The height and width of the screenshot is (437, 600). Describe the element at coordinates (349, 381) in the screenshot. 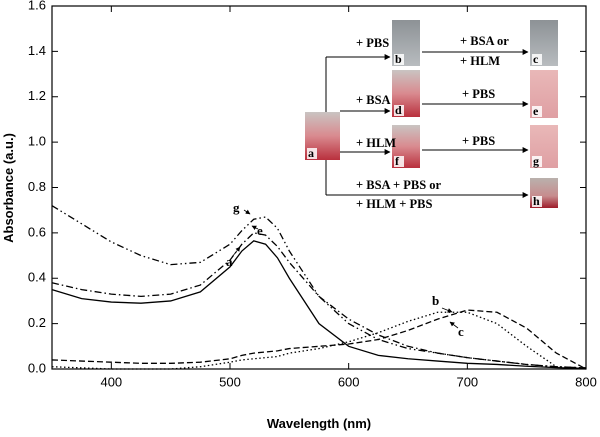

I see `x-tick-label: 600` at that location.